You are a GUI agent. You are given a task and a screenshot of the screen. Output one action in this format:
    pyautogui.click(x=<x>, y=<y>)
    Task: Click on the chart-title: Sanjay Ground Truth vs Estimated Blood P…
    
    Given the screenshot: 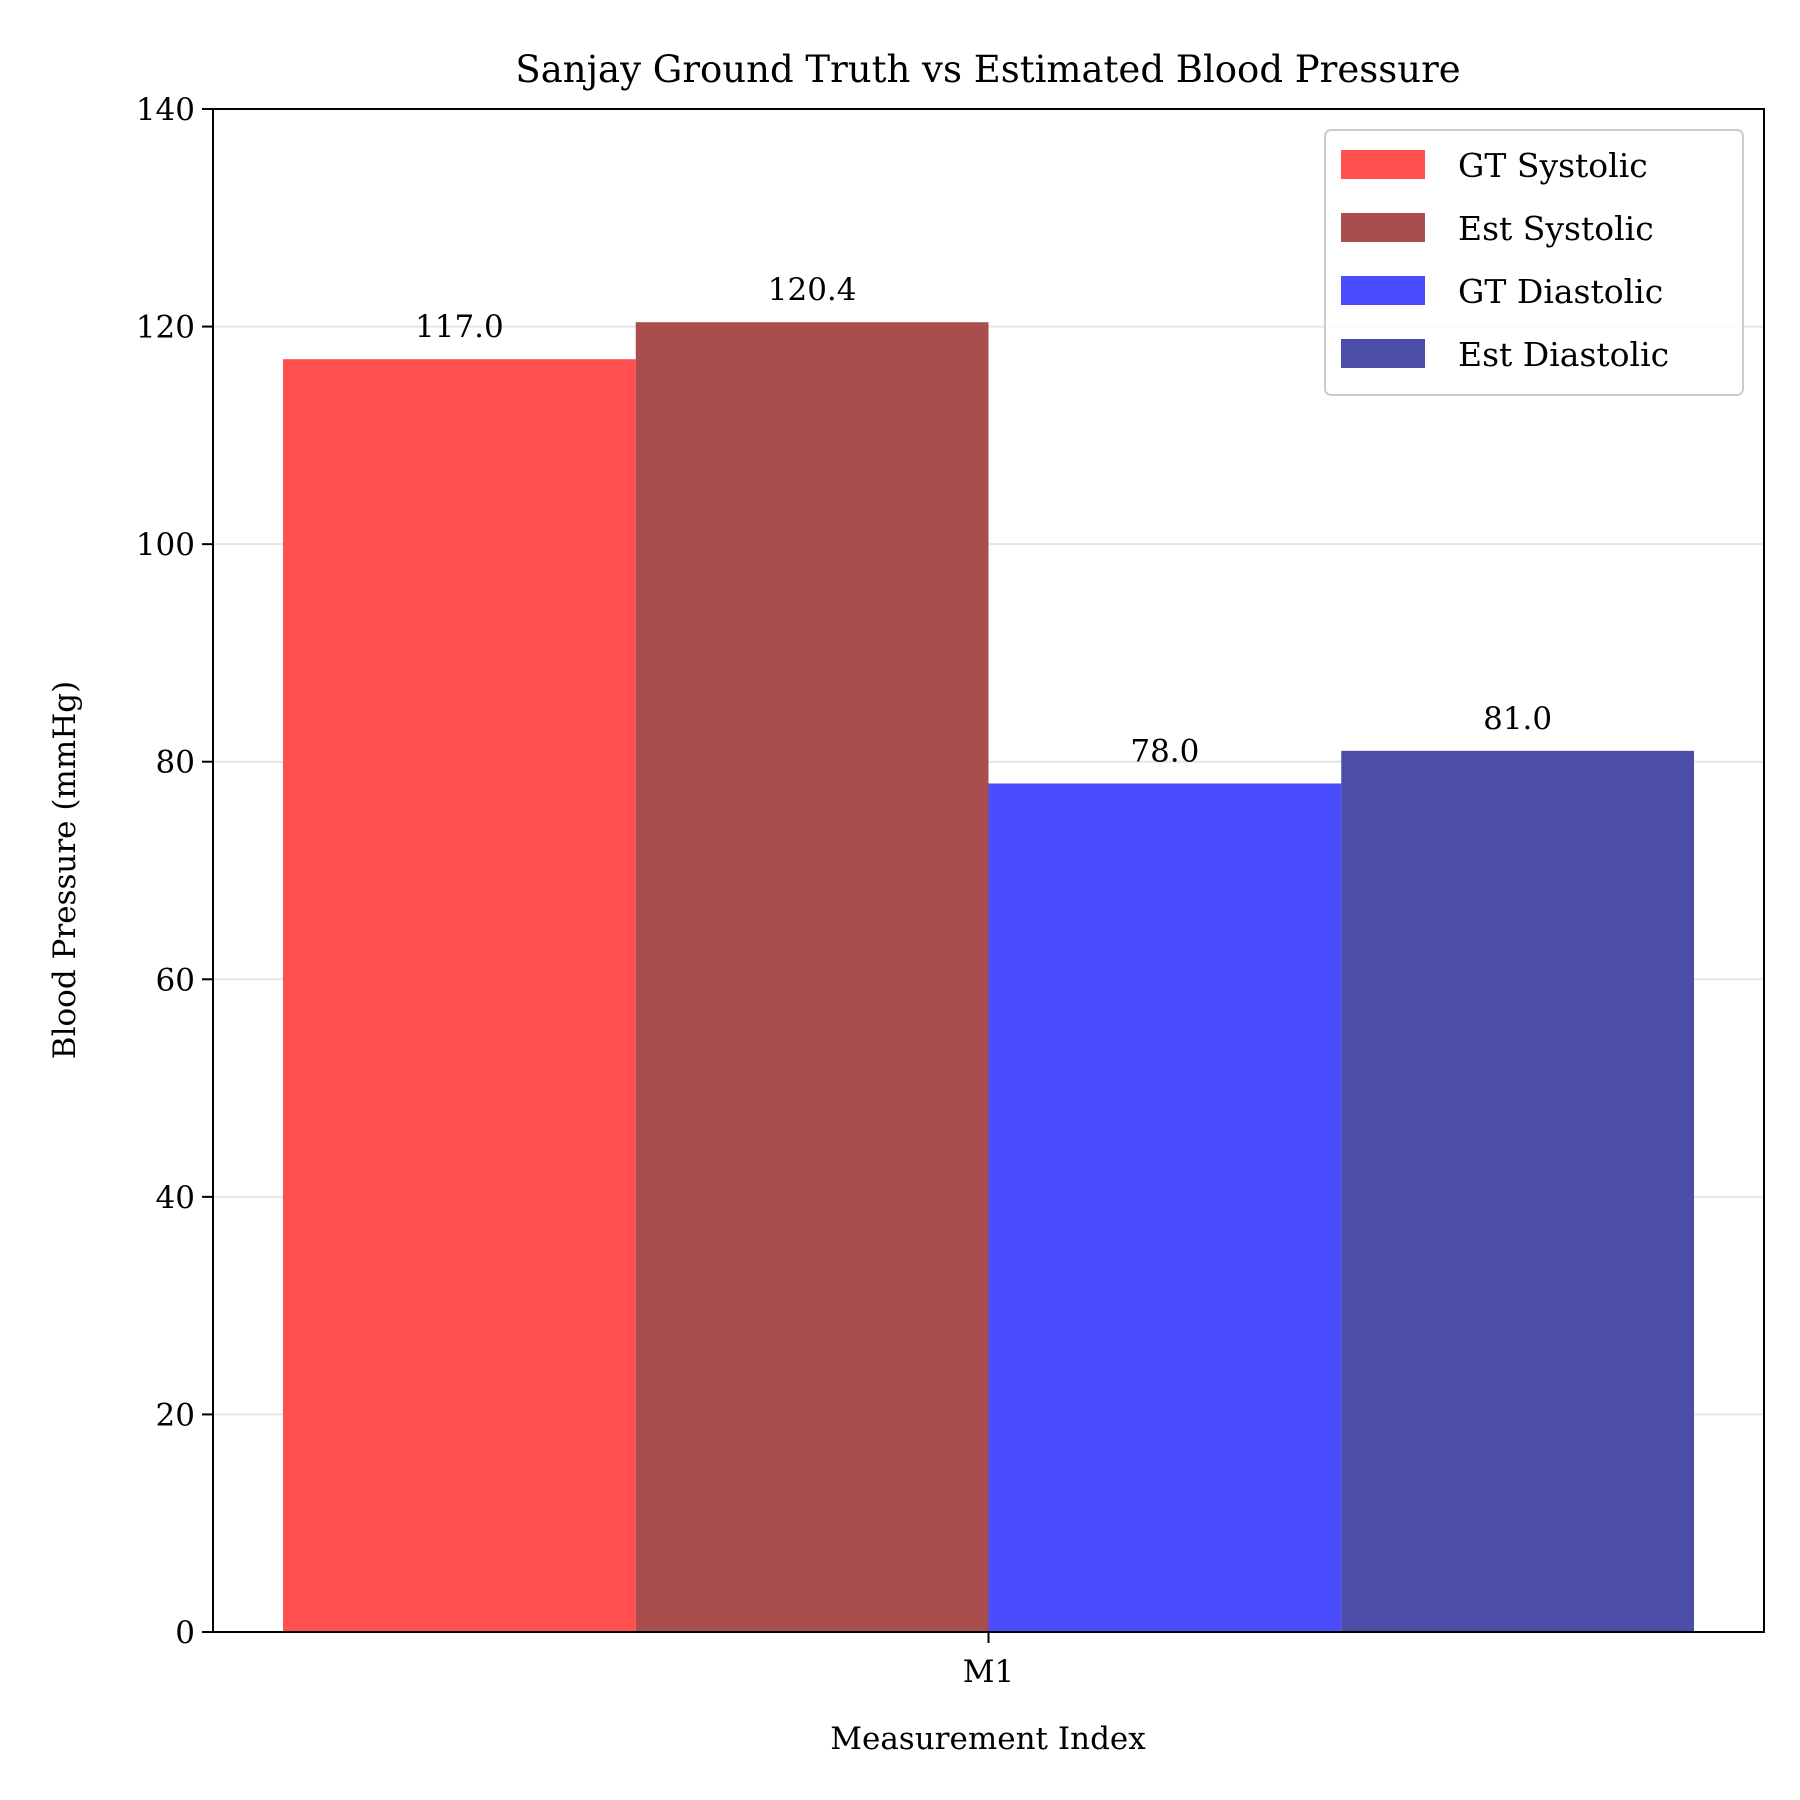 What is the action you would take?
    pyautogui.click(x=987, y=69)
    